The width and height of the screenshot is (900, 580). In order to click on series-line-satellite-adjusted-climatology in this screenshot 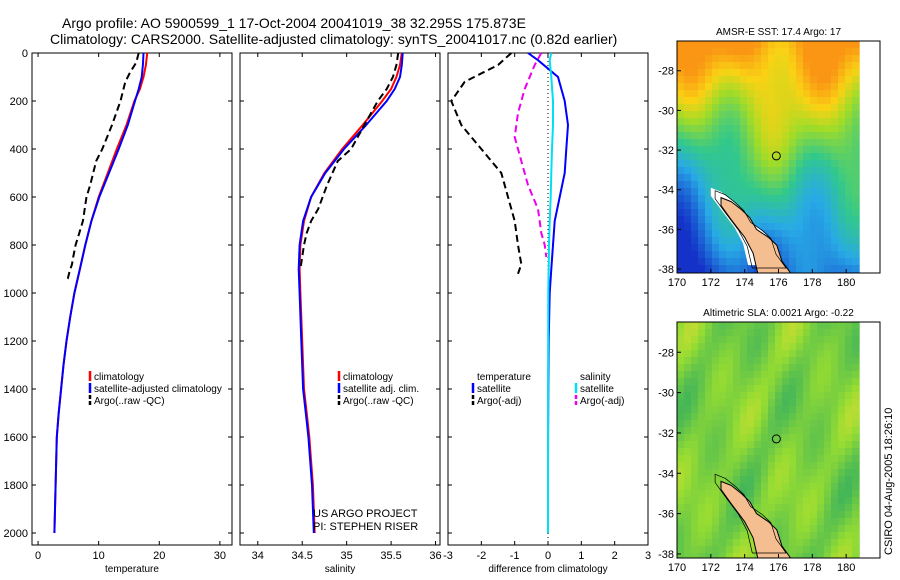, I will do `click(99, 293)`.